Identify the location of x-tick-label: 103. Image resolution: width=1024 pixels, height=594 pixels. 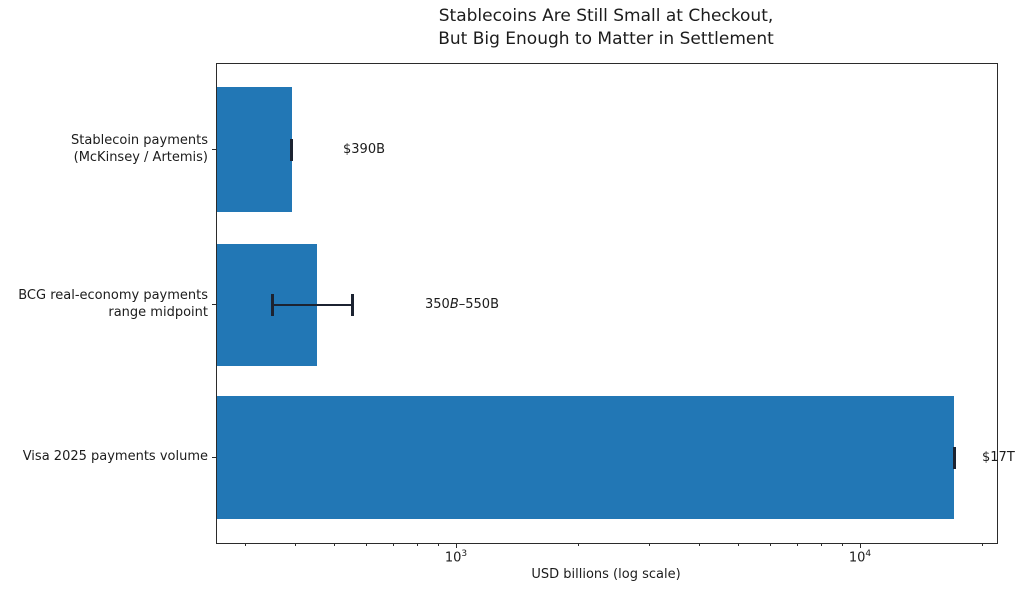
(456, 557).